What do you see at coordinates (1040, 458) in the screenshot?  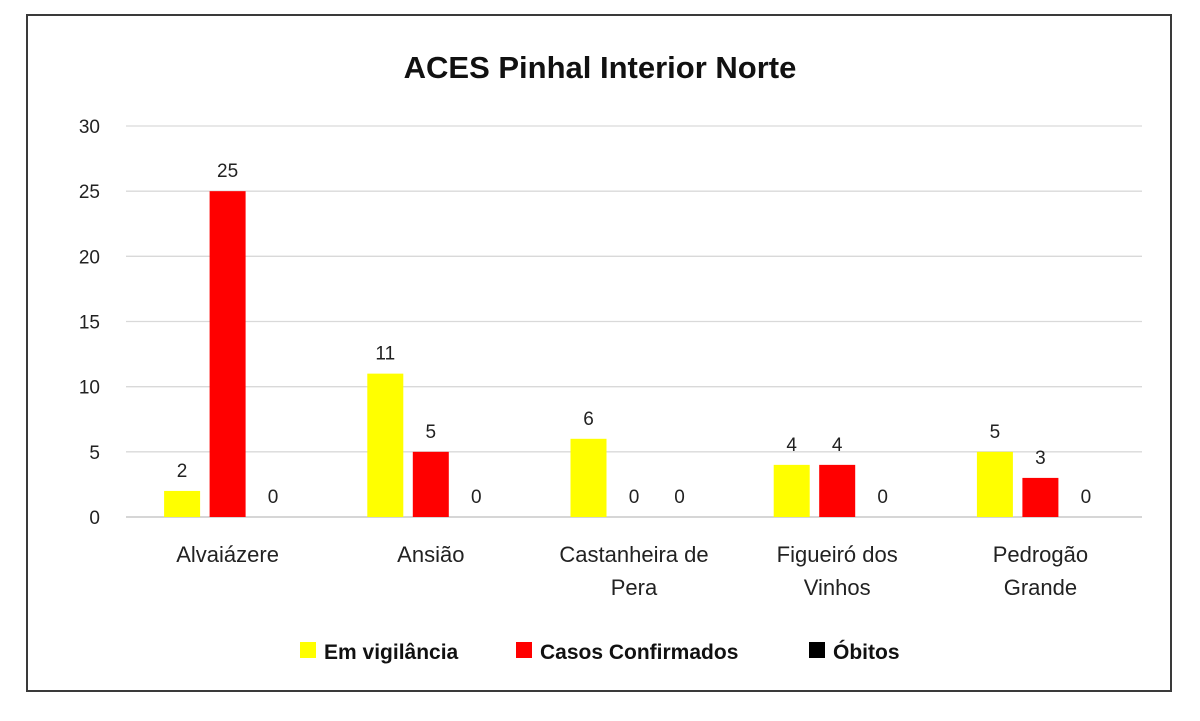 I see `data-label: 3` at bounding box center [1040, 458].